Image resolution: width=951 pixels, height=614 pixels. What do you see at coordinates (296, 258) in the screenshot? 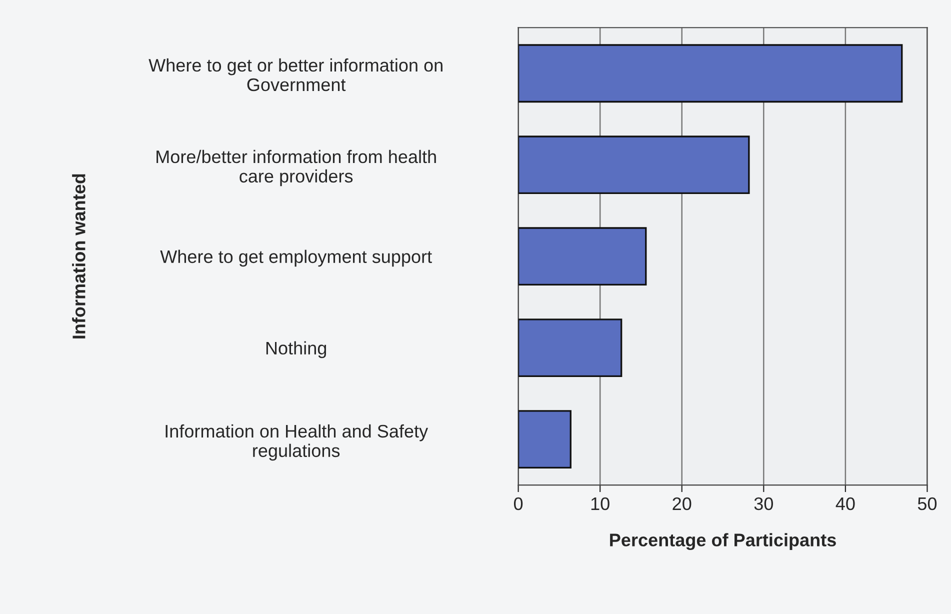
I see `y-tick-label: Where to get employment support` at bounding box center [296, 258].